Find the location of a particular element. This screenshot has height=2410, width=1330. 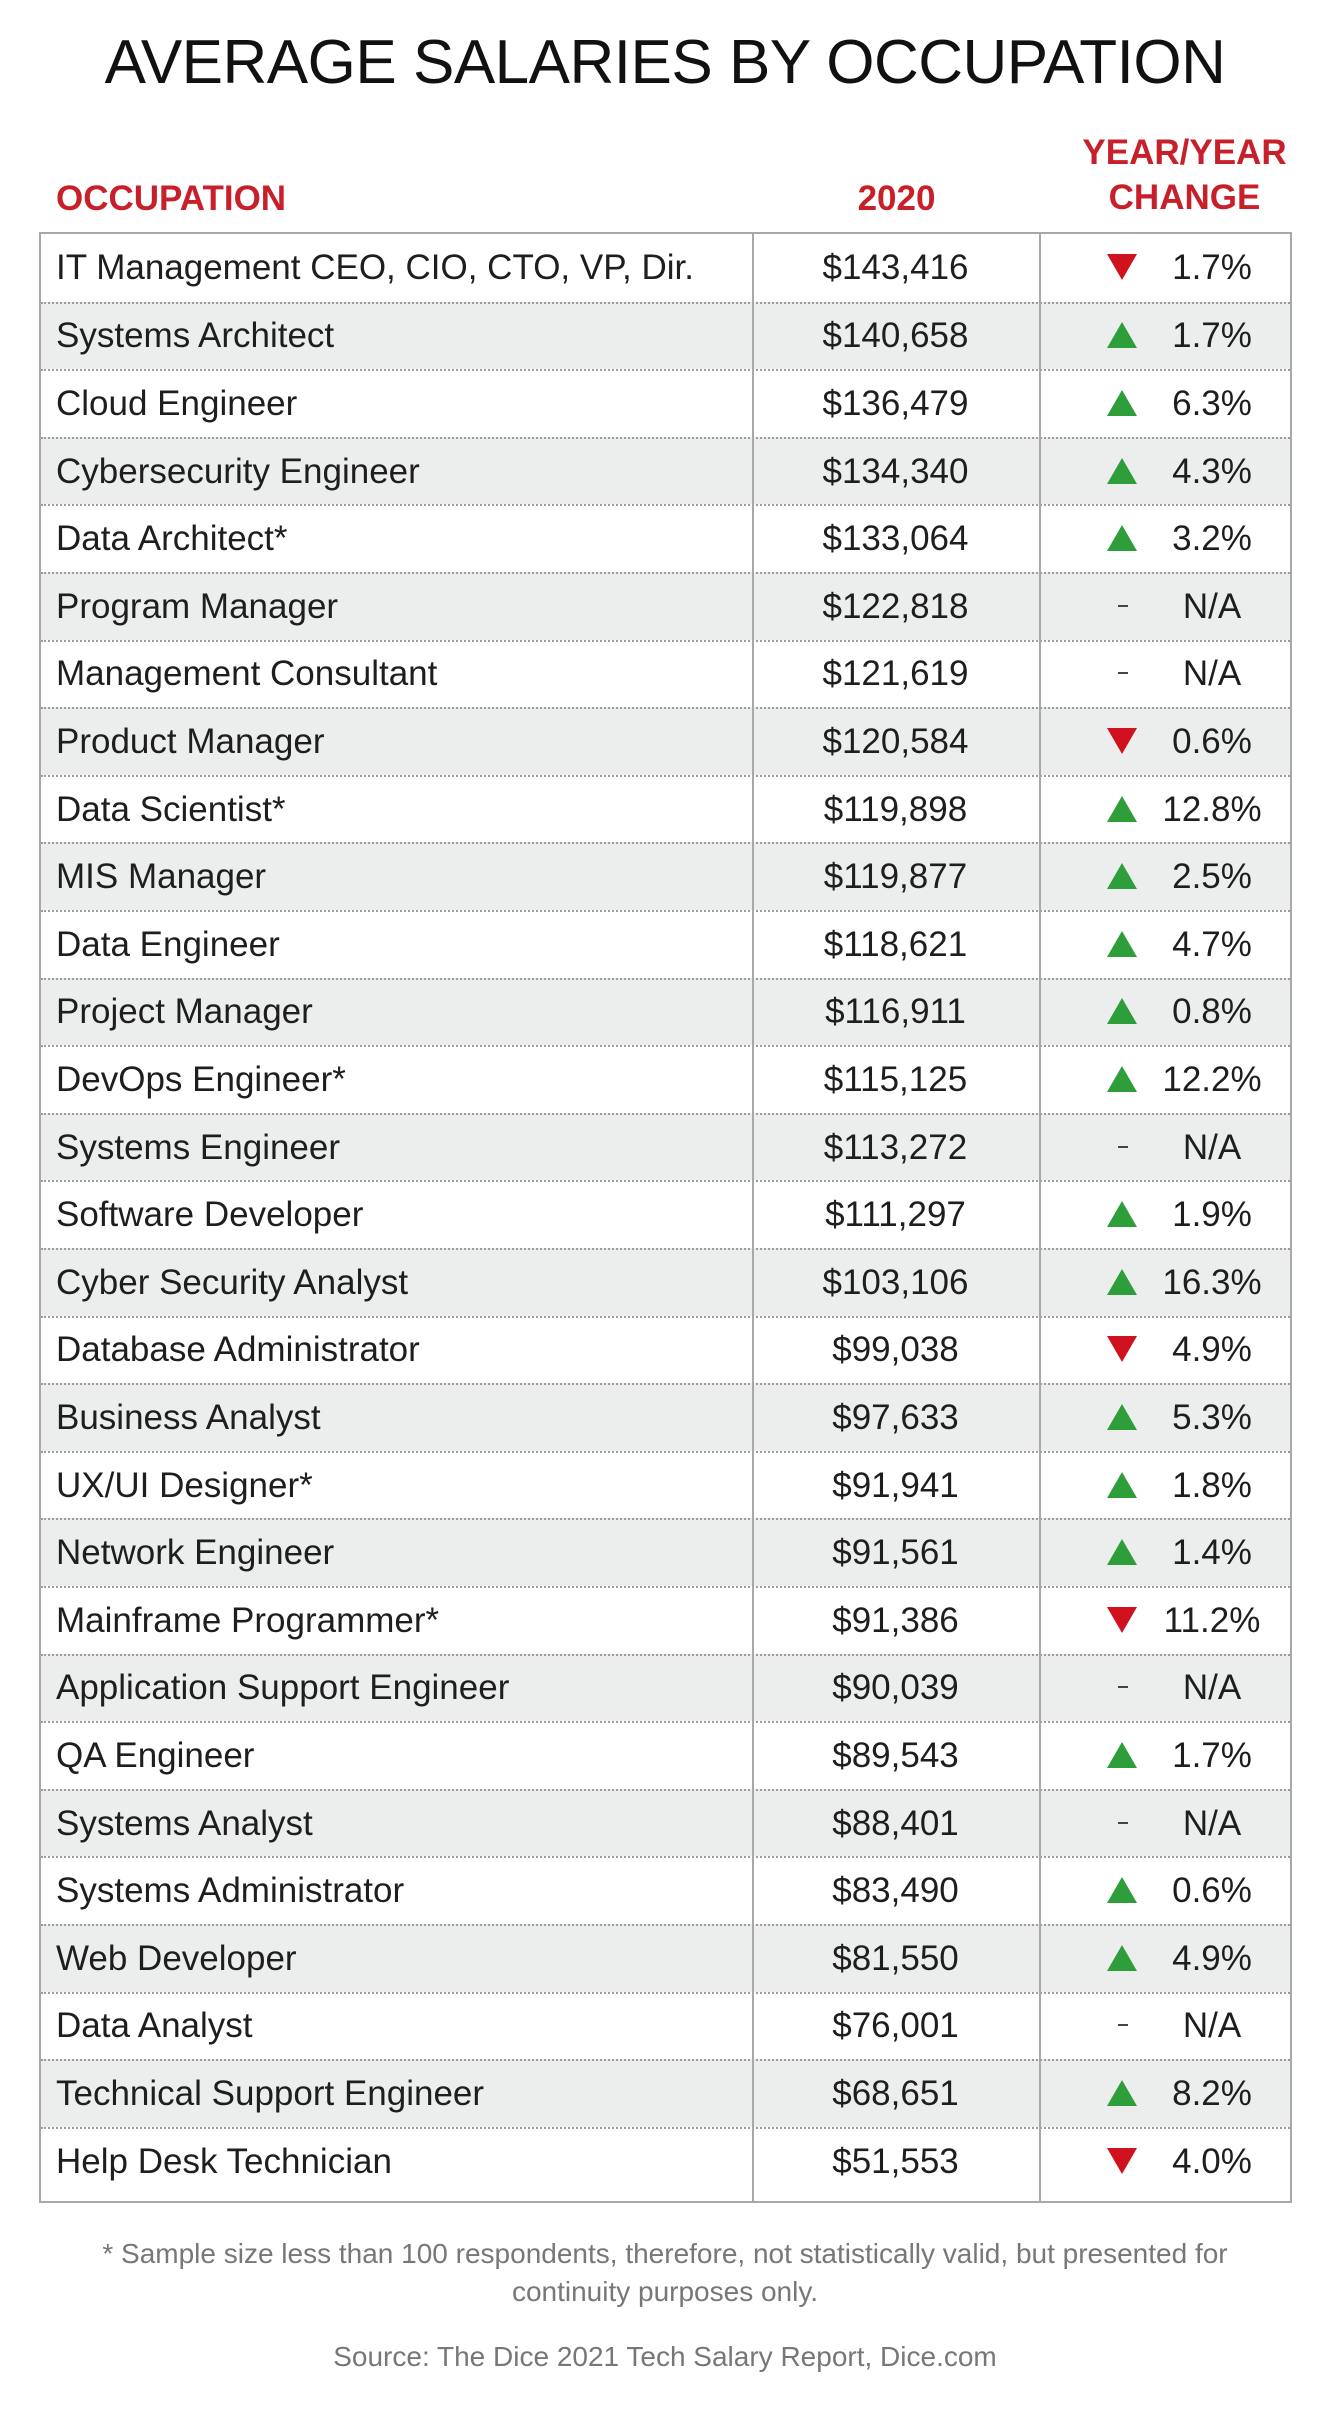

occupation-cell: Data Engineer is located at coordinates (168, 944).